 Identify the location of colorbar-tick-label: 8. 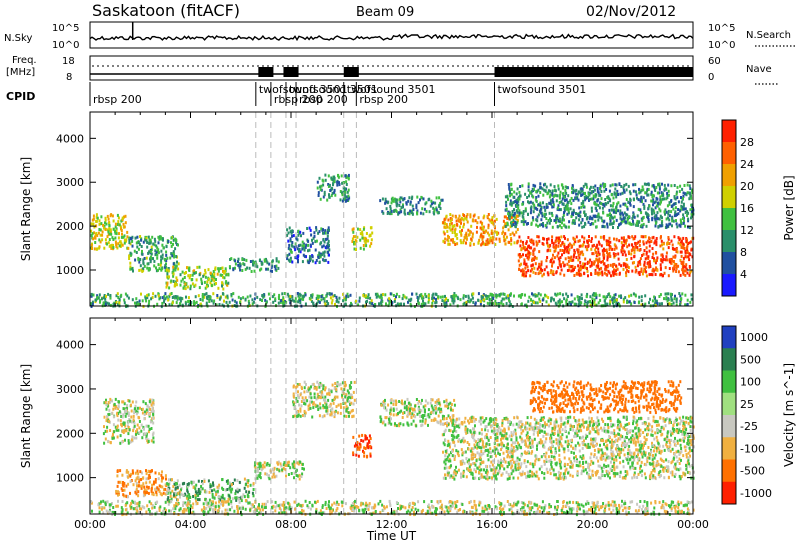
(743, 252).